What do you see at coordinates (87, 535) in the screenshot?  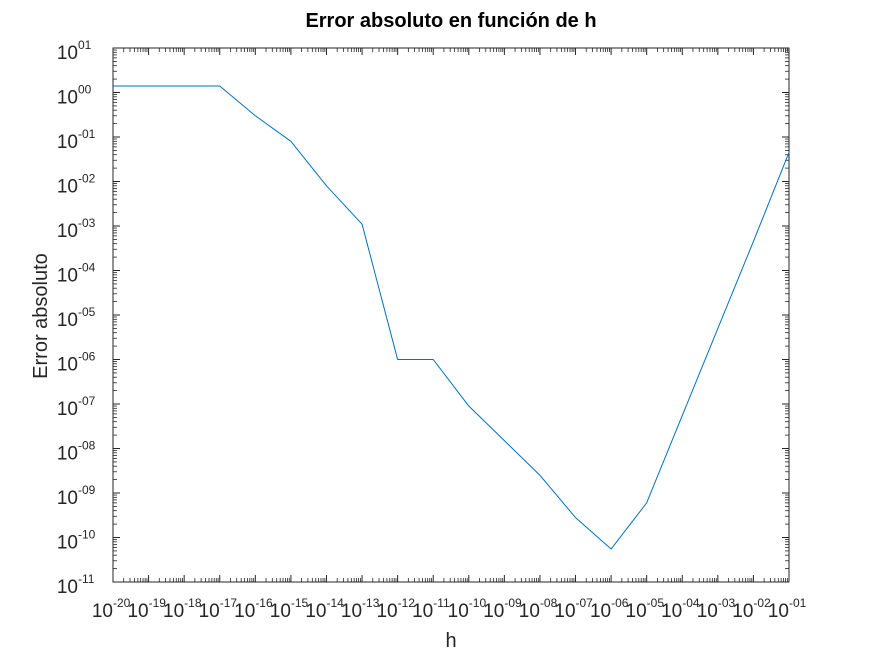 I see `y-tick-label-exp: -10` at bounding box center [87, 535].